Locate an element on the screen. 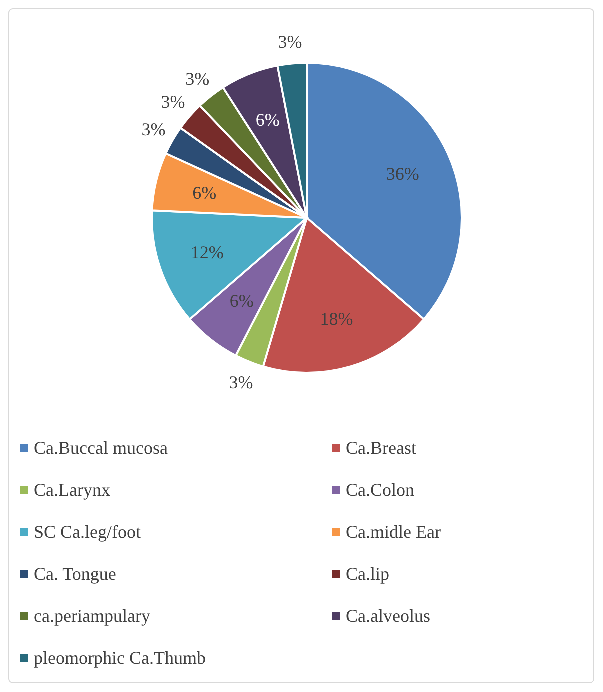 The width and height of the screenshot is (603, 692). legend-label: Ca.midle Ear is located at coordinates (393, 532).